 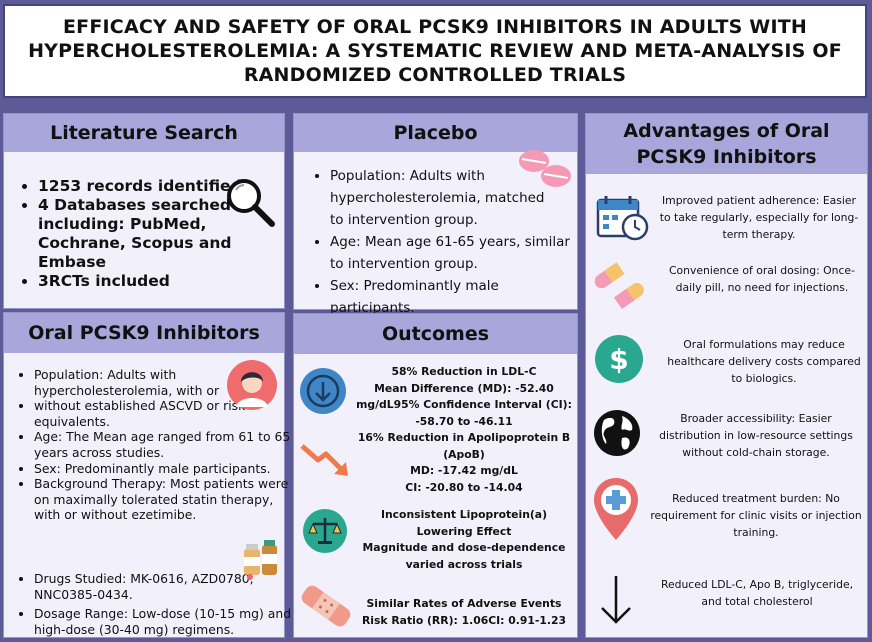 I want to click on trend-down-arrow-icon, so click(x=324, y=460).